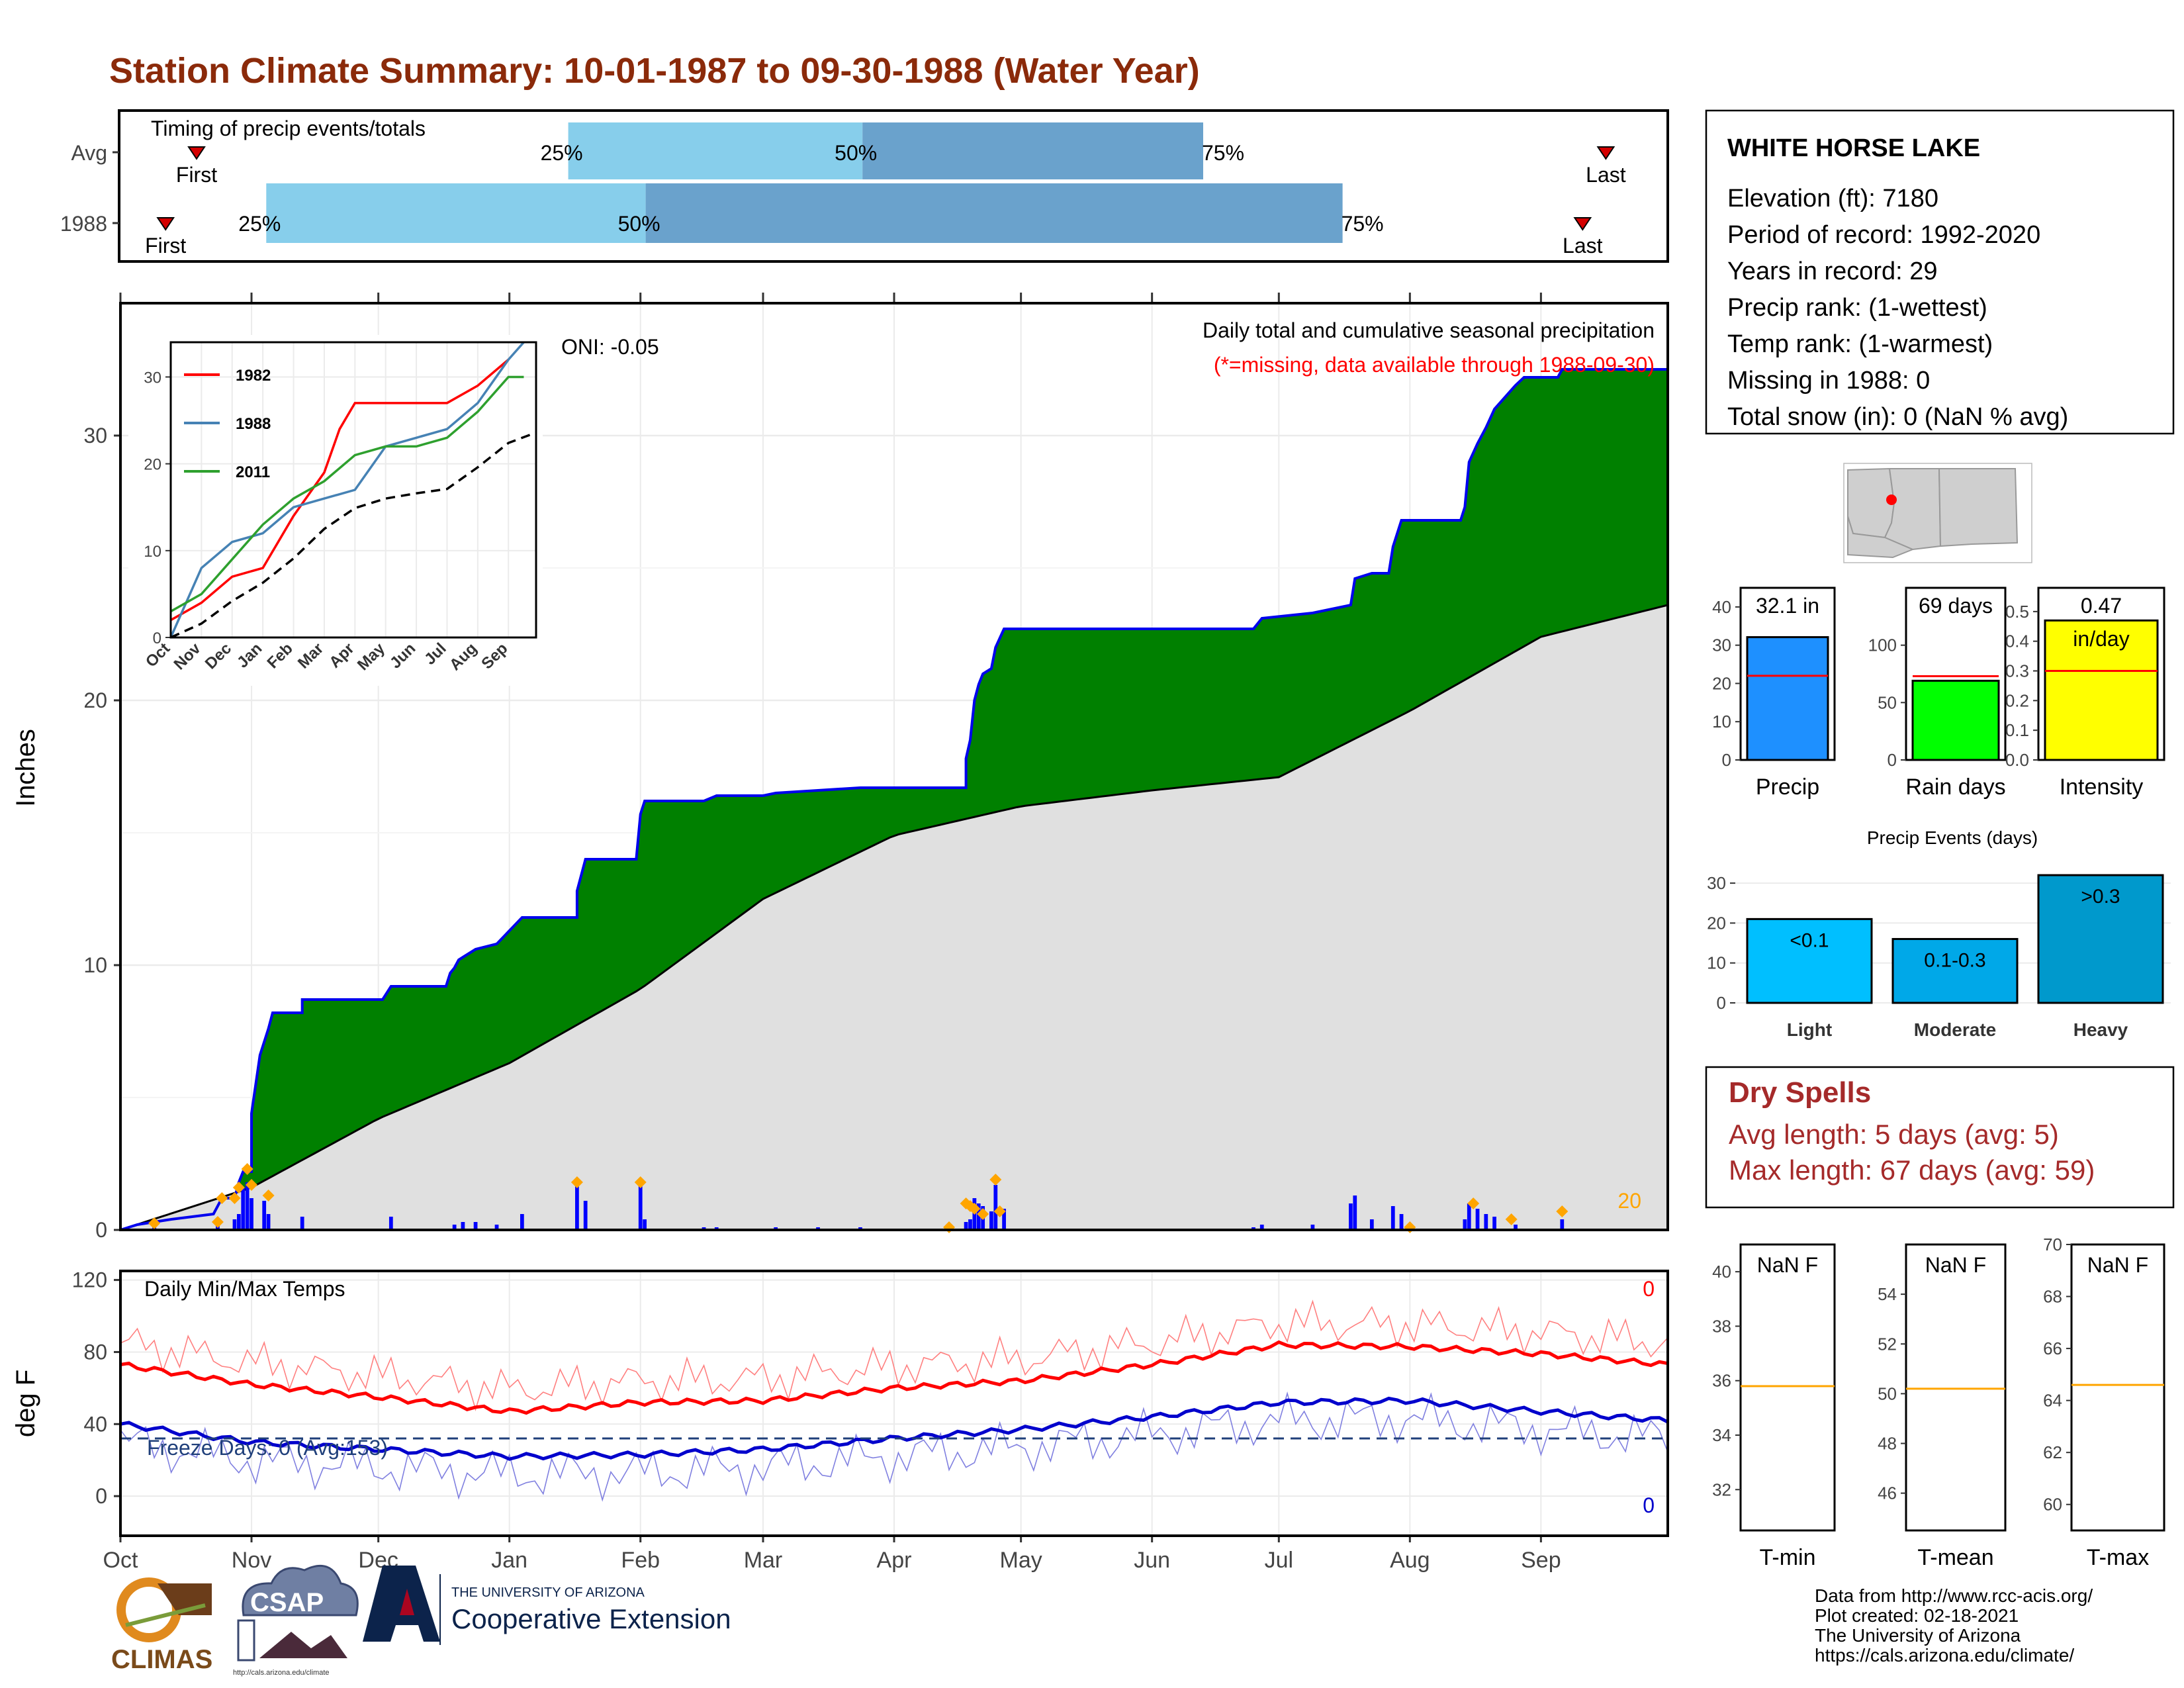 This screenshot has width=2184, height=1688. I want to click on summary-ytick-label: 0.1, so click(2017, 730).